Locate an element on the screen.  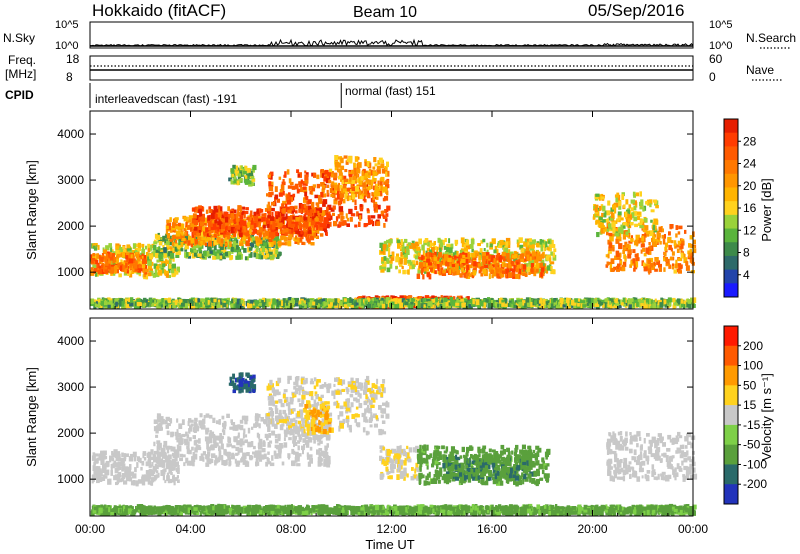
nsearch-tick-top: 10^5 is located at coordinates (721, 25).